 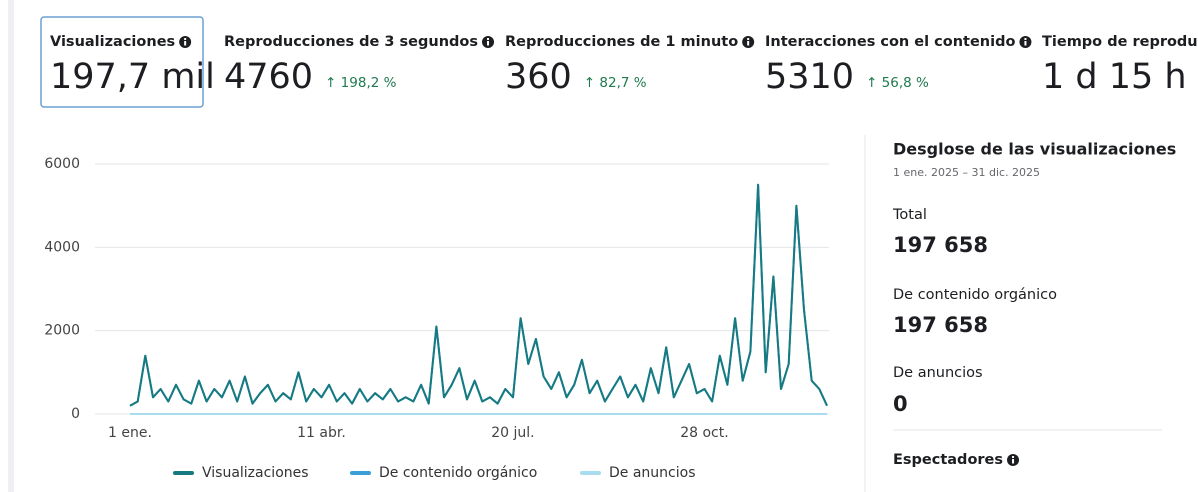 What do you see at coordinates (809, 77) in the screenshot?
I see `metric-value: 5310` at bounding box center [809, 77].